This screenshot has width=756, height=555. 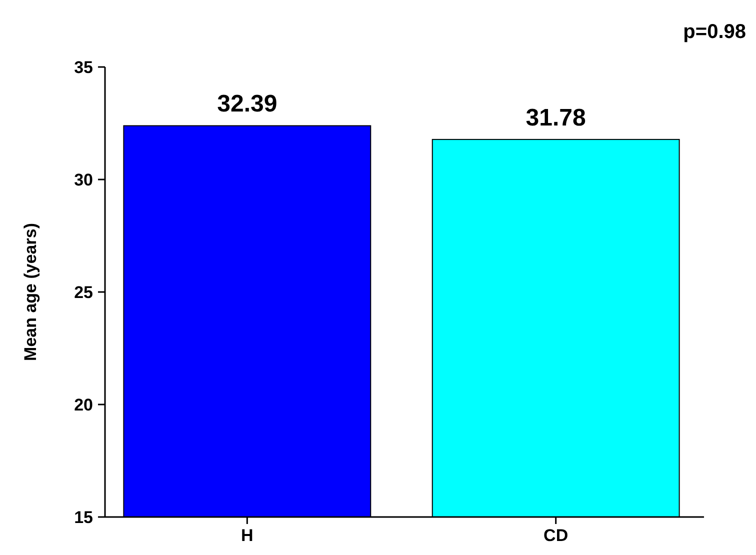 I want to click on y-tick-label: 25, so click(x=83, y=292).